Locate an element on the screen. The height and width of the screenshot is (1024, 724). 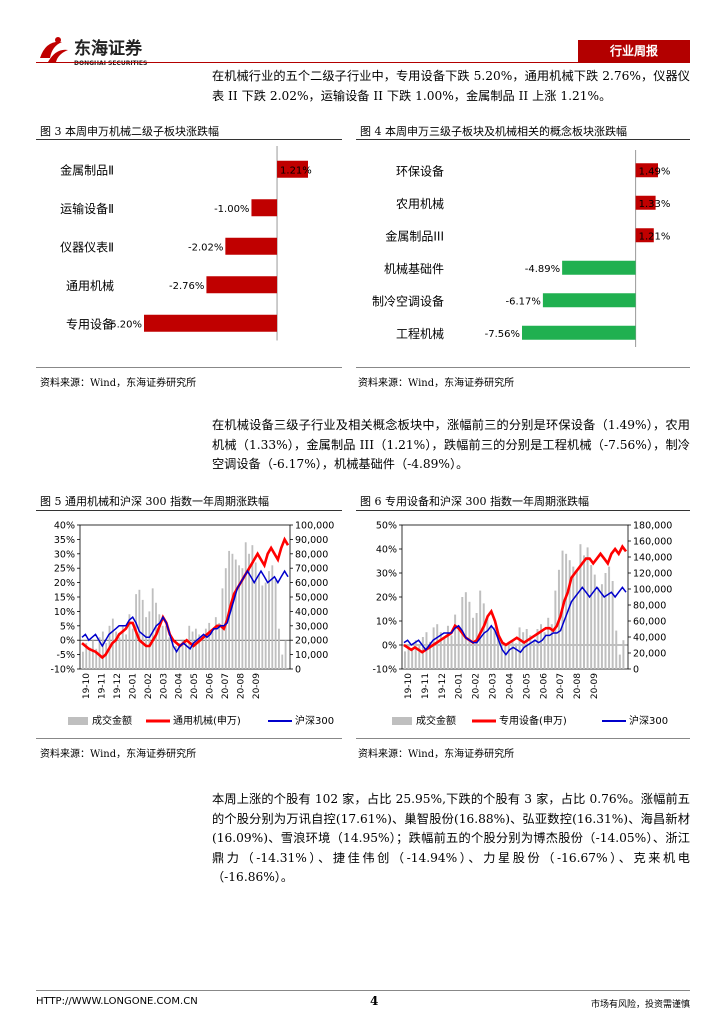
data-label-3: -4.89% is located at coordinates (542, 269).